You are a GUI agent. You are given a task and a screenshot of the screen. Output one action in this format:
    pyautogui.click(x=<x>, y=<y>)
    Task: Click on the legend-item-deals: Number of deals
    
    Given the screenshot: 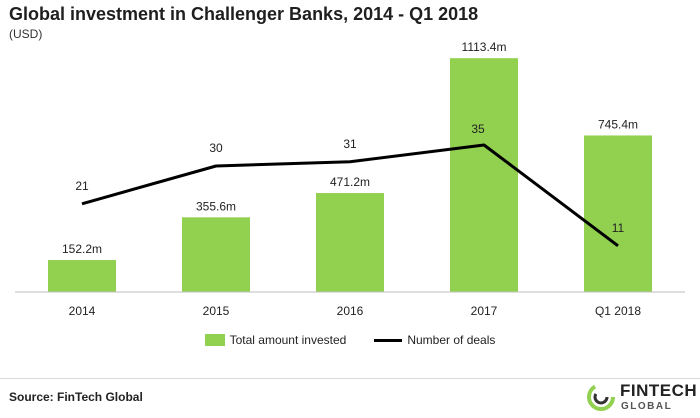 What is the action you would take?
    pyautogui.click(x=434, y=340)
    